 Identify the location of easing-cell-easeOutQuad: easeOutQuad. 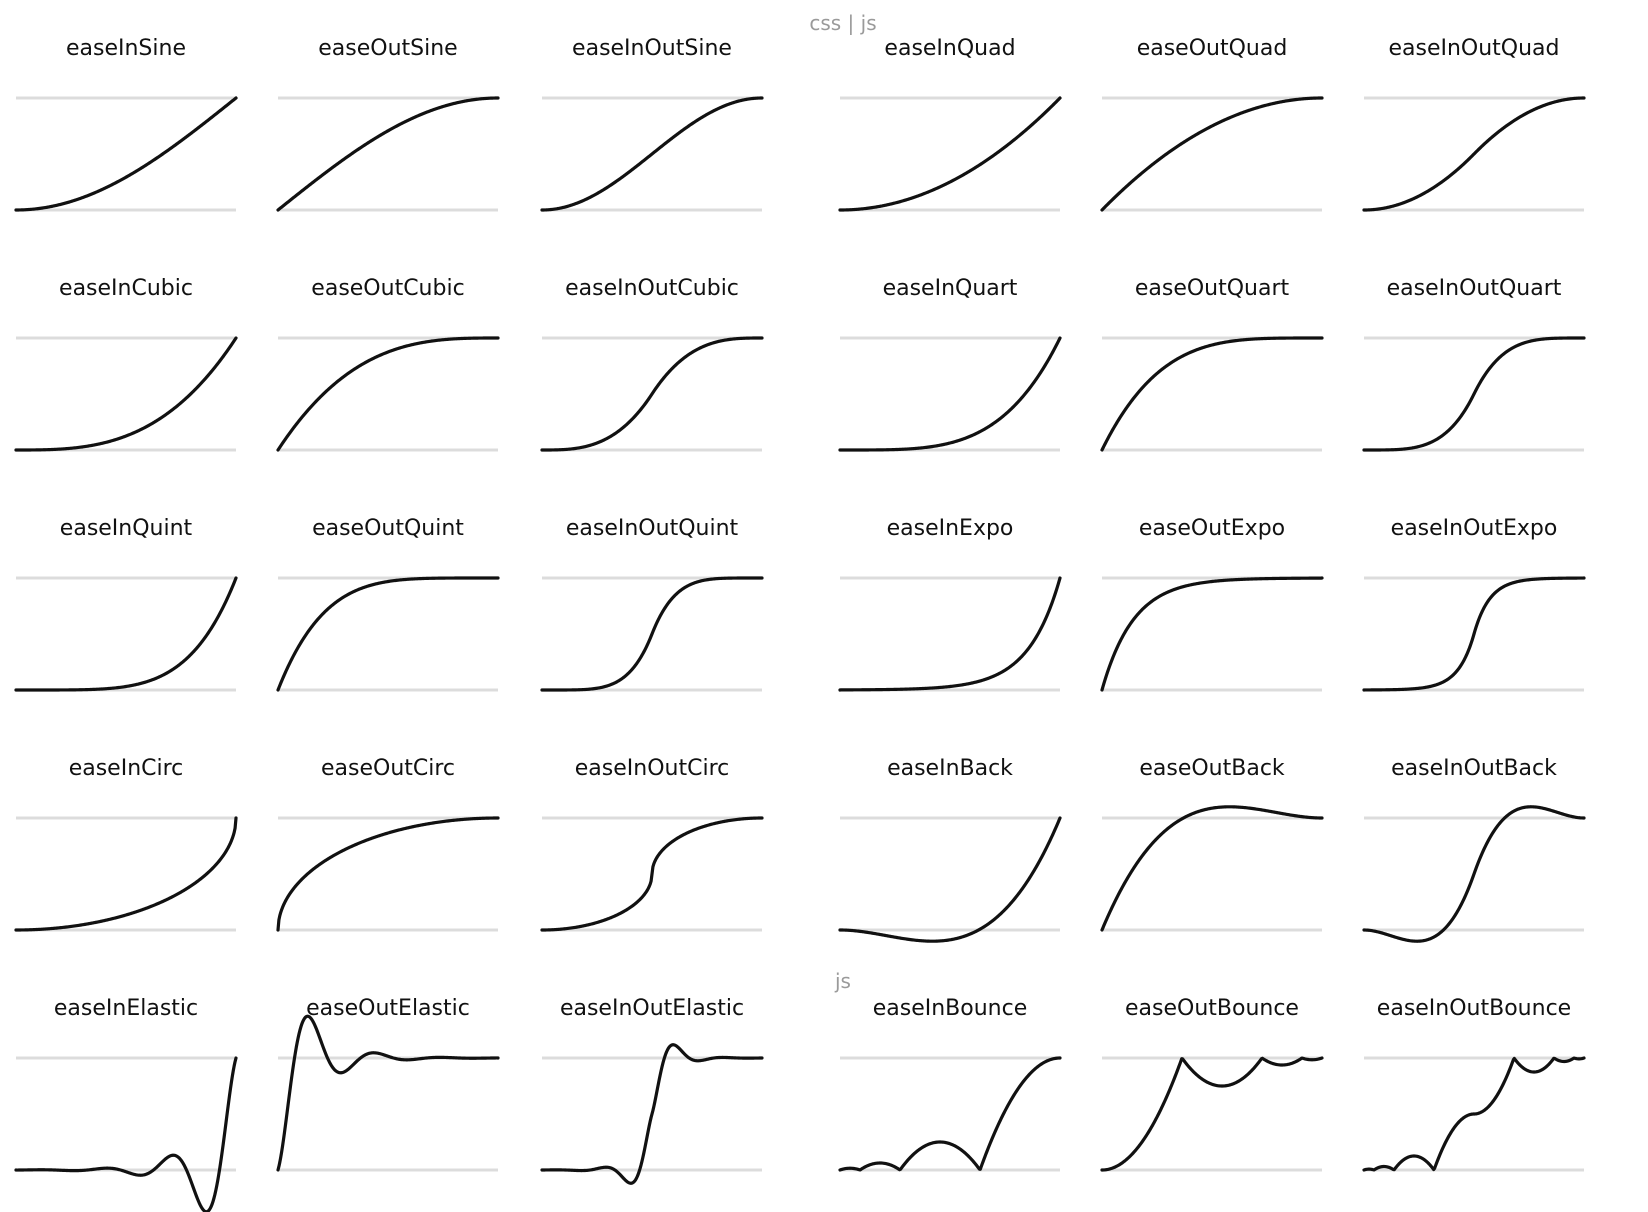
(1212, 124).